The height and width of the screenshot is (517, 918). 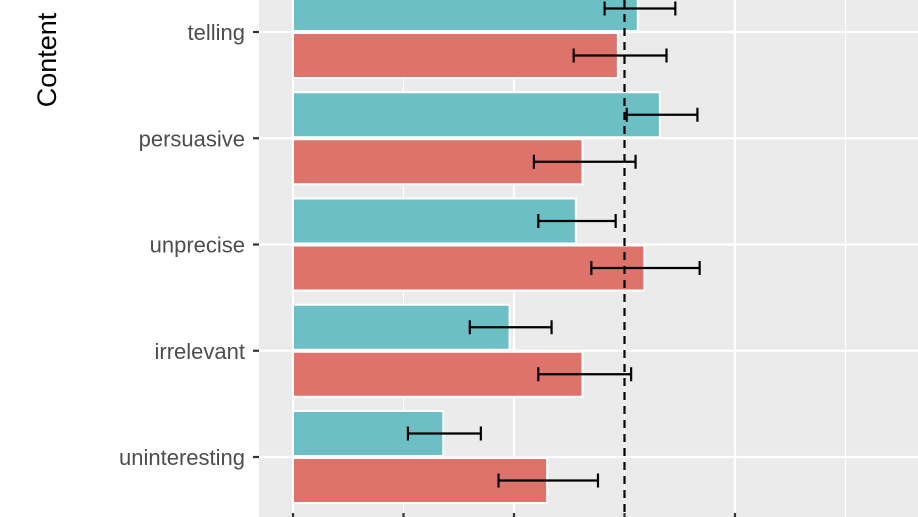 I want to click on y-tick-label-persuasive: persuasive, so click(x=192, y=138).